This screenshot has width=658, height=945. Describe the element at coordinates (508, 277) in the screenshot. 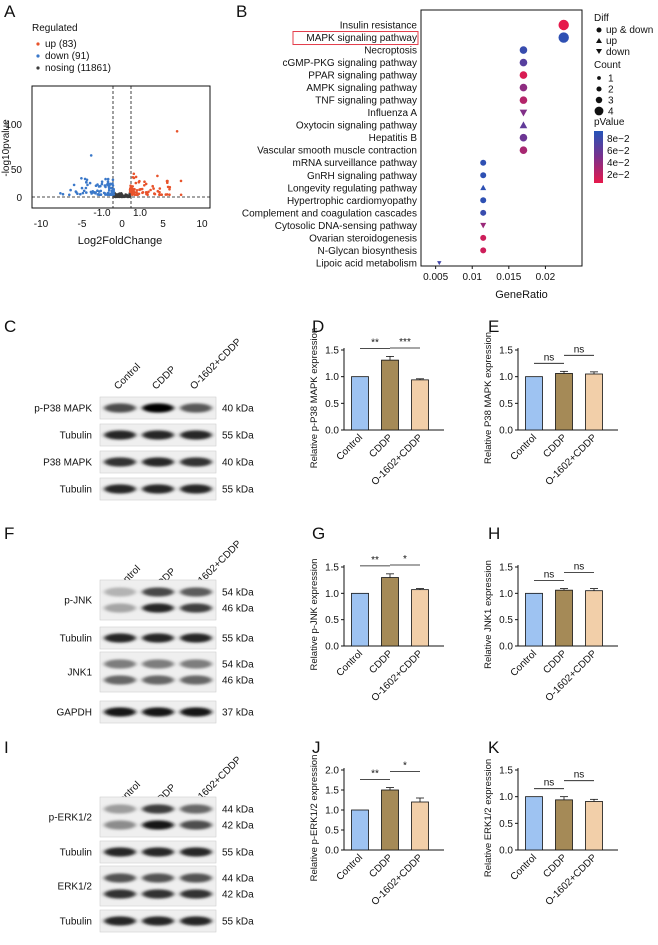

I see `kegg-xtick-label: 0.015` at that location.